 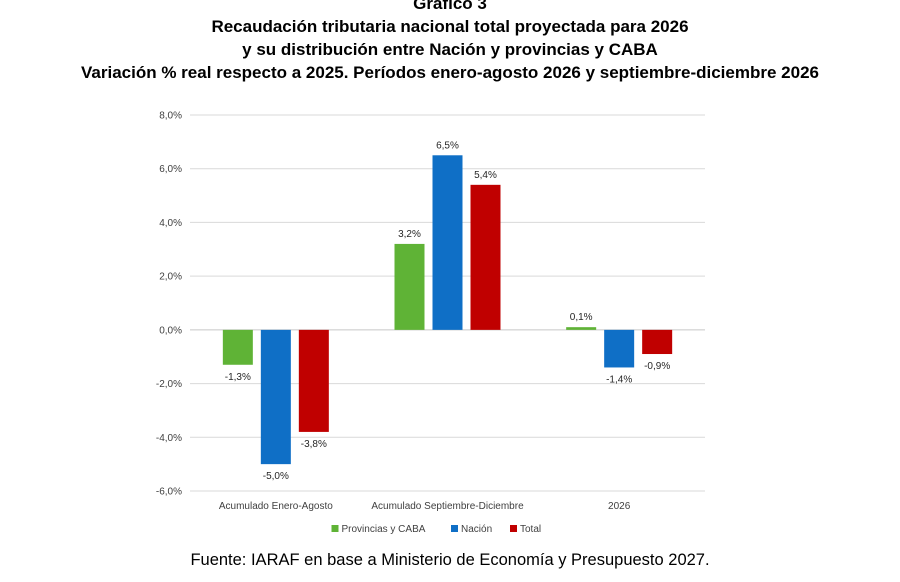 I want to click on y-tick-label: 4,0%, so click(x=170, y=223).